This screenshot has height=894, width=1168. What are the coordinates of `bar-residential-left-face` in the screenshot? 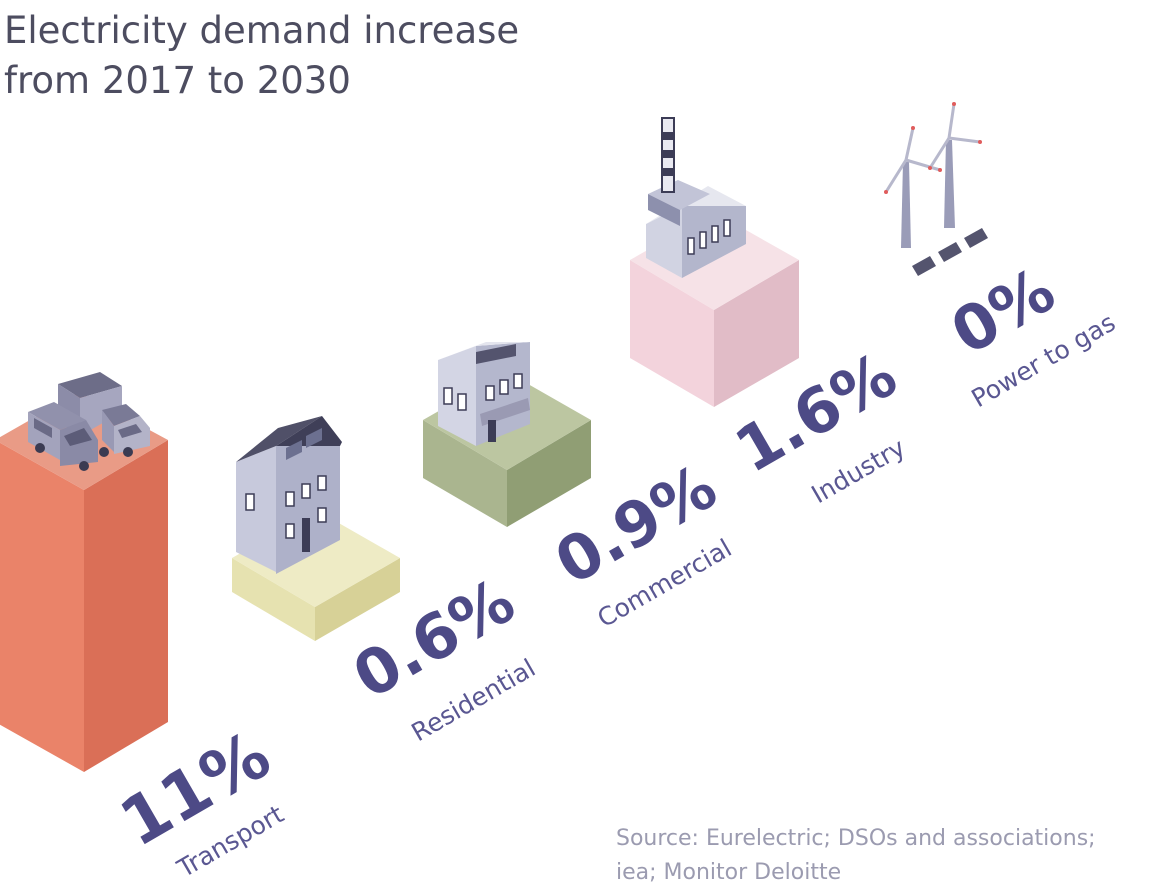 It's located at (273, 599).